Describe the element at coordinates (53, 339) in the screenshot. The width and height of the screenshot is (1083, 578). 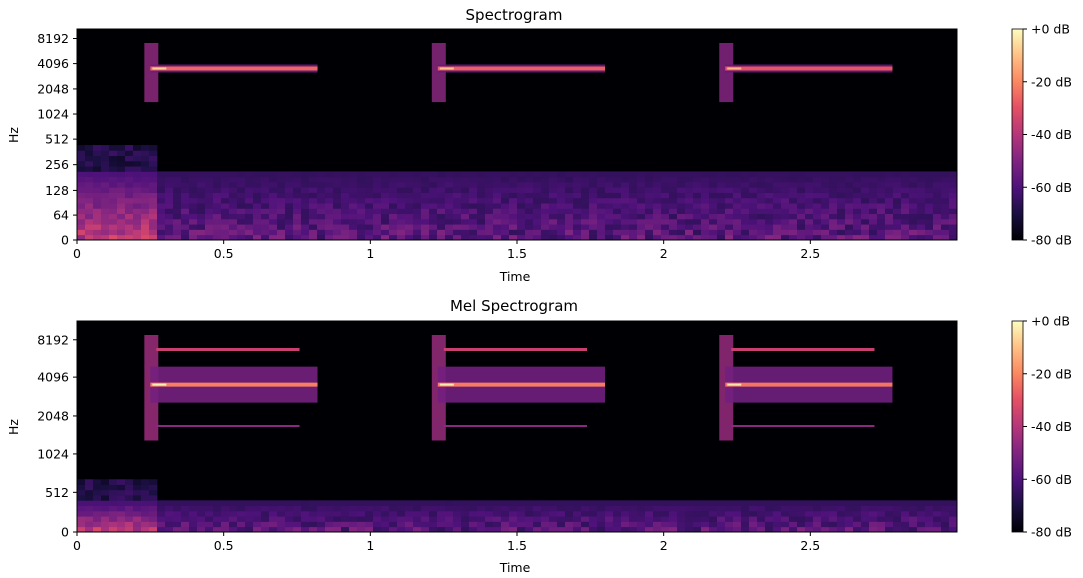
I see `y-tick-label: 8192` at that location.